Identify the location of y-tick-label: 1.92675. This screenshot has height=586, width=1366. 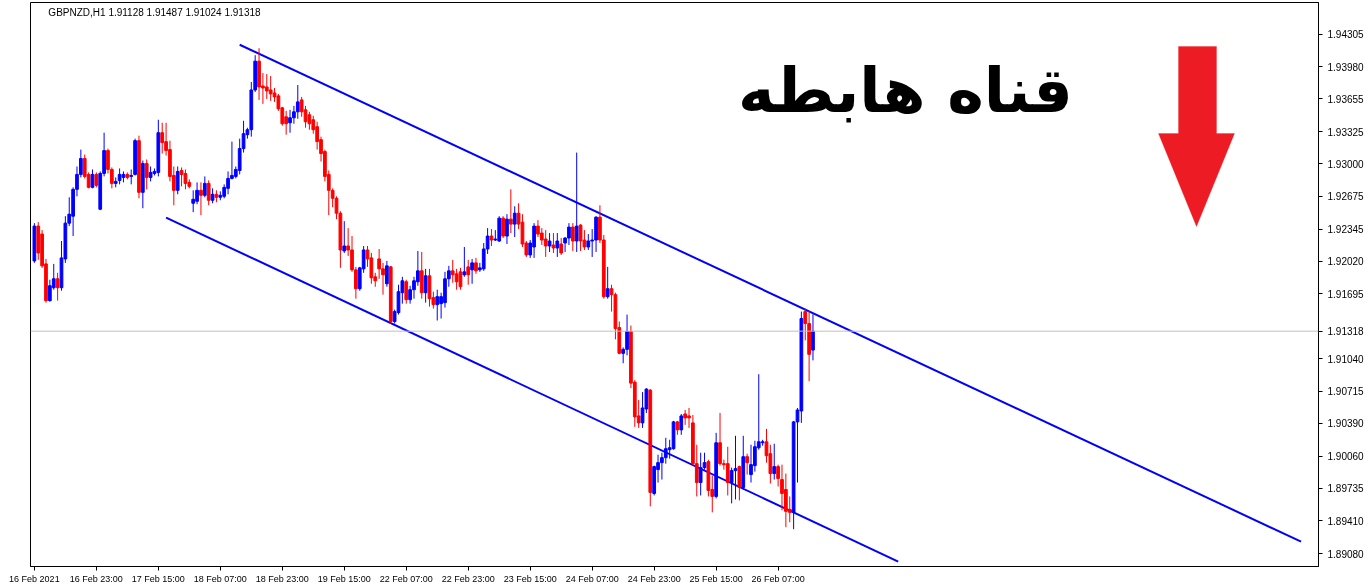
(1346, 197).